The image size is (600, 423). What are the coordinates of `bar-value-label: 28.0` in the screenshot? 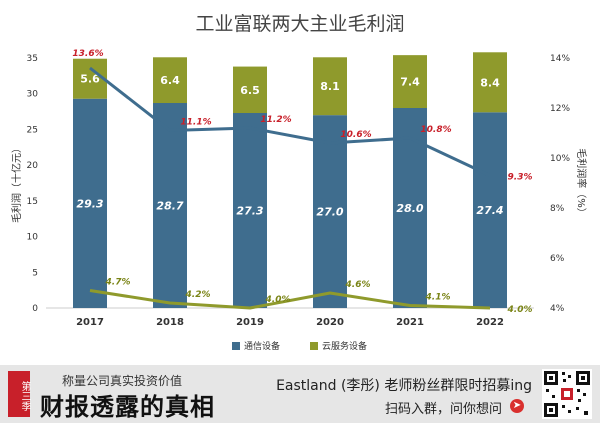 It's located at (409, 208).